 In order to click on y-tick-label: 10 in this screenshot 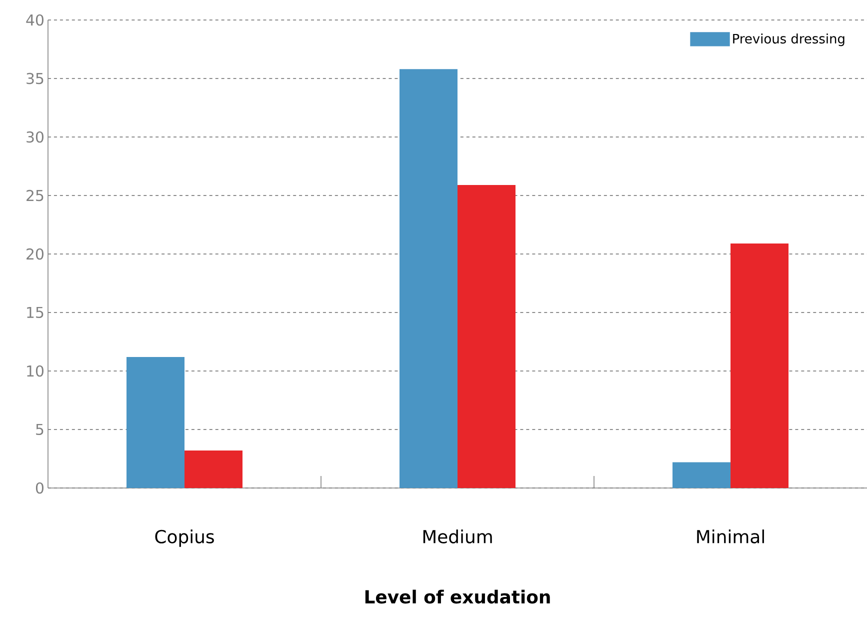, I will do `click(35, 371)`.